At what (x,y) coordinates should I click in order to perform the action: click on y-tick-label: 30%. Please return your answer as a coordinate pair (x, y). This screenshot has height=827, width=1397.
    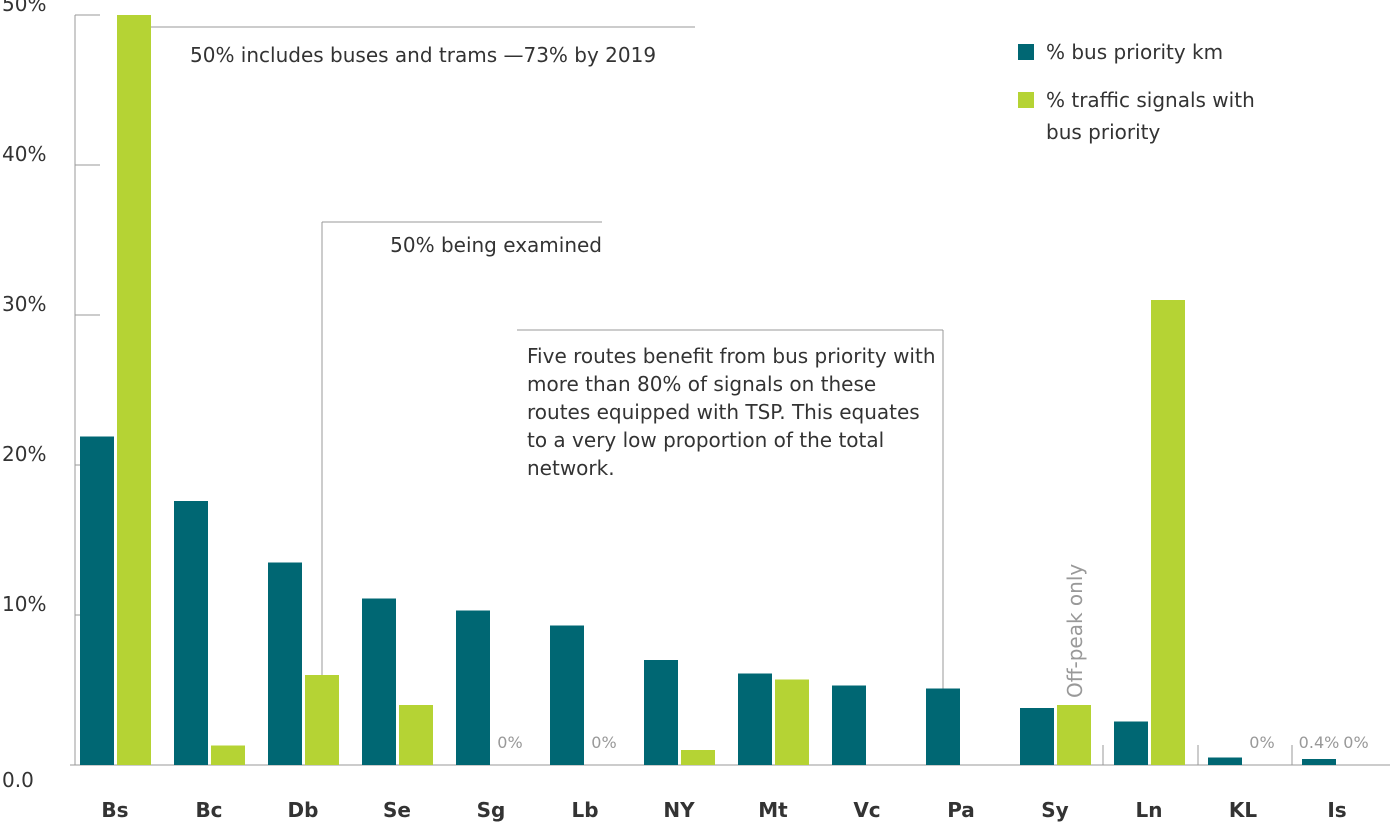
    Looking at the image, I should click on (24, 304).